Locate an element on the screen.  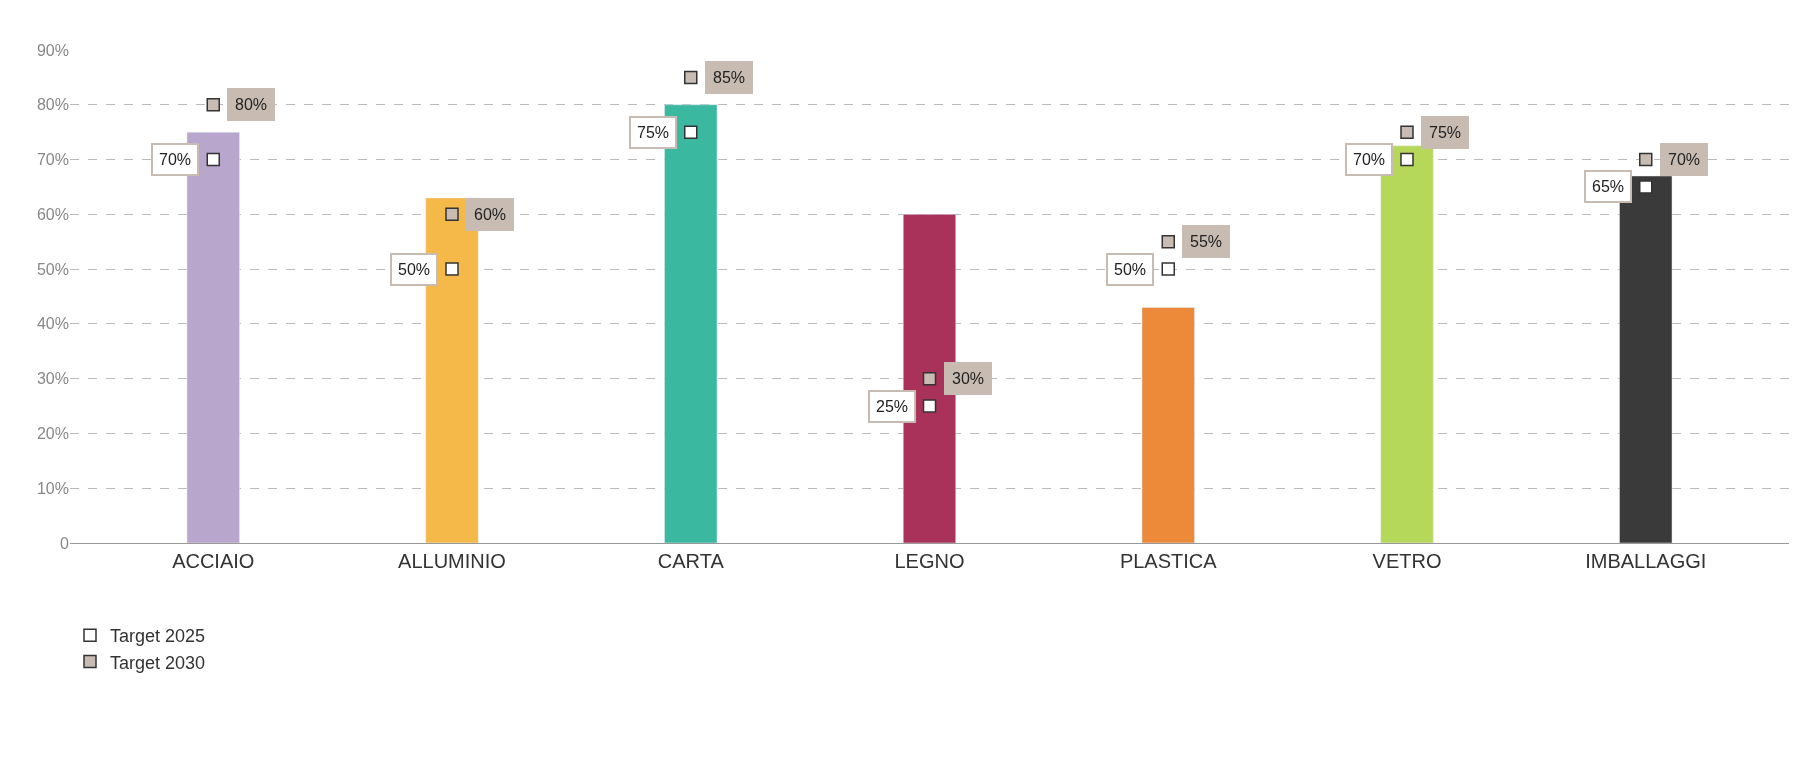
y-tick-label: 30% is located at coordinates (52, 379).